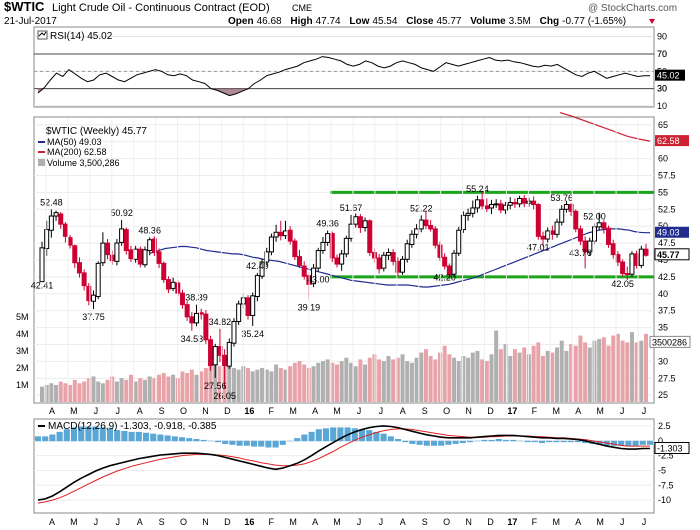 Image resolution: width=700 pixels, height=530 pixels. Describe the element at coordinates (22, 368) in the screenshot. I see `volume-tick-label: 2M` at that location.